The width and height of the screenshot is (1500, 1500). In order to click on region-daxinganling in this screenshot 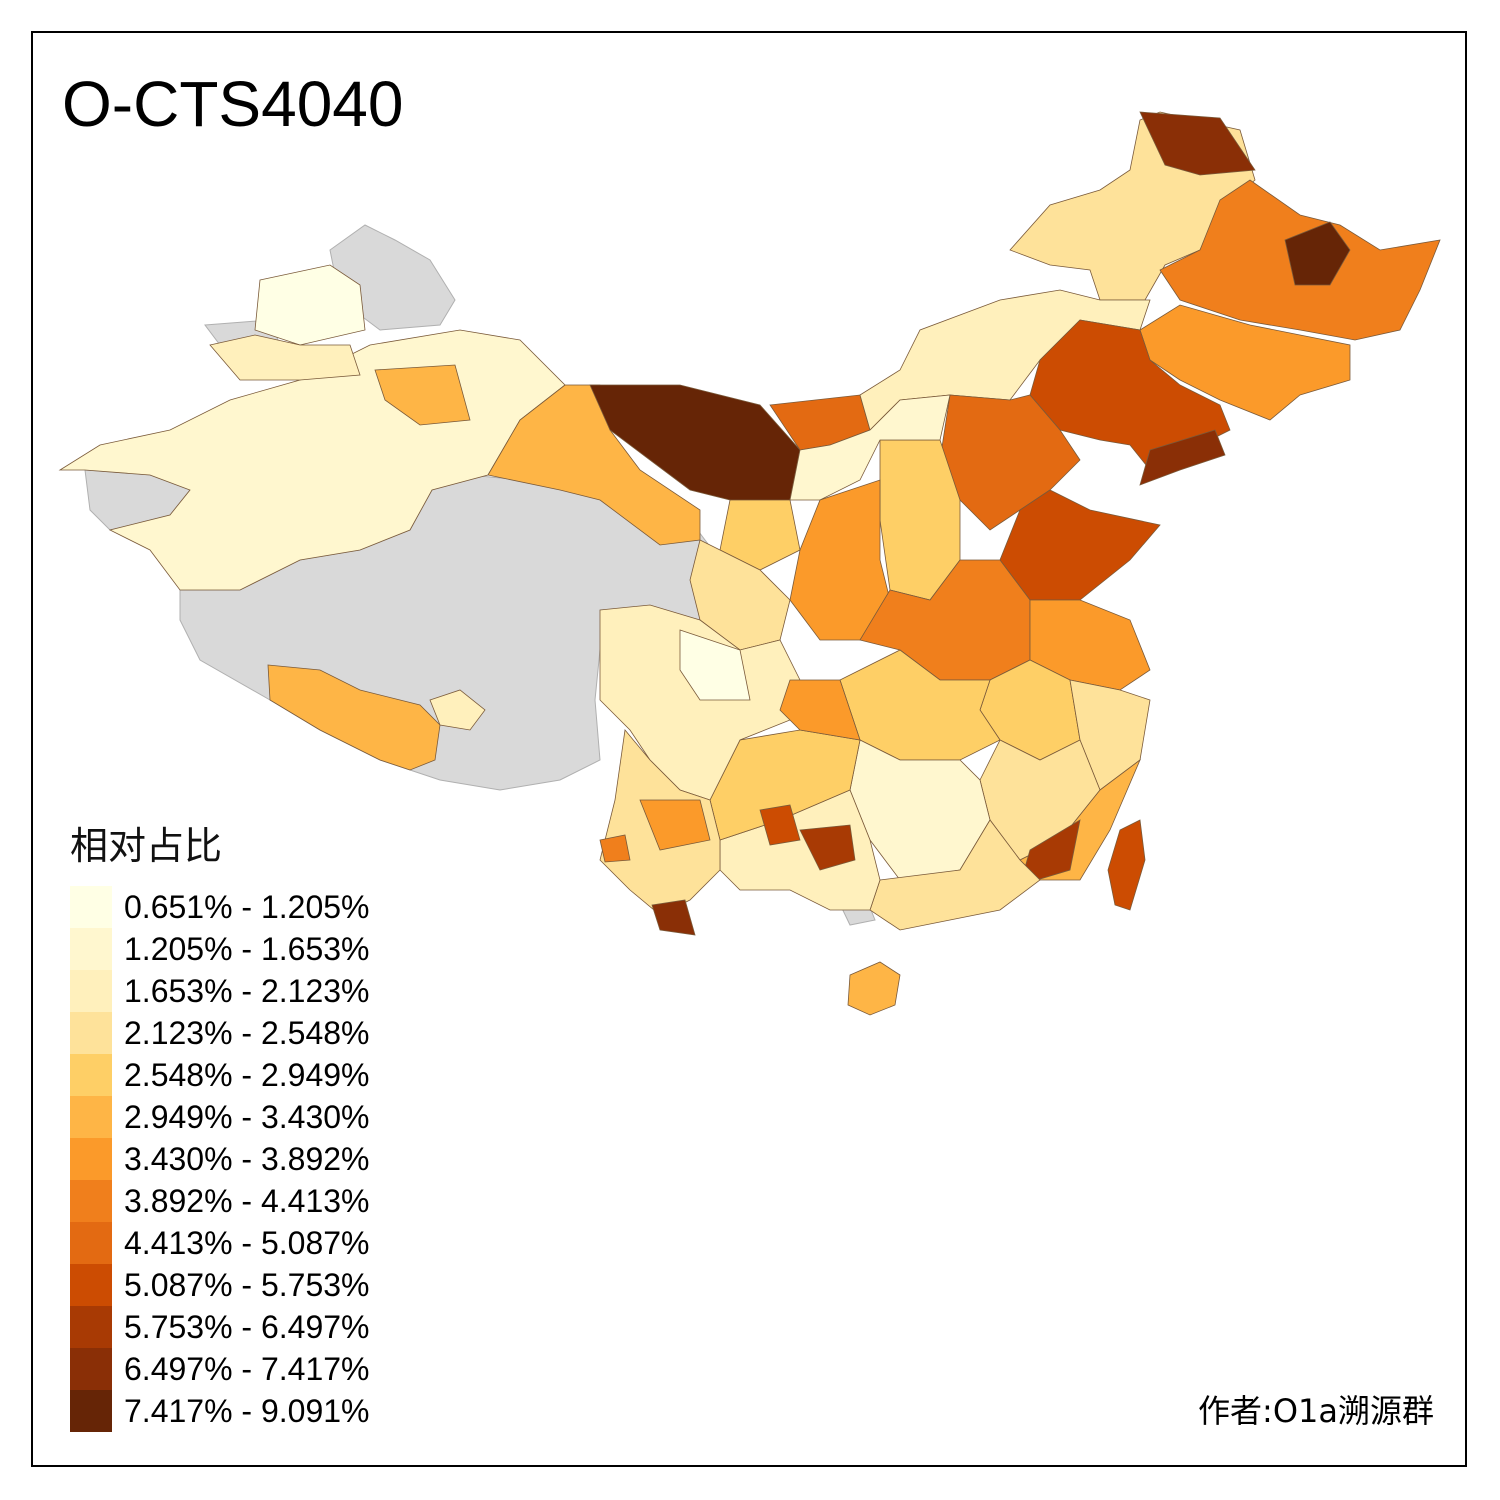, I will do `click(1197, 143)`.